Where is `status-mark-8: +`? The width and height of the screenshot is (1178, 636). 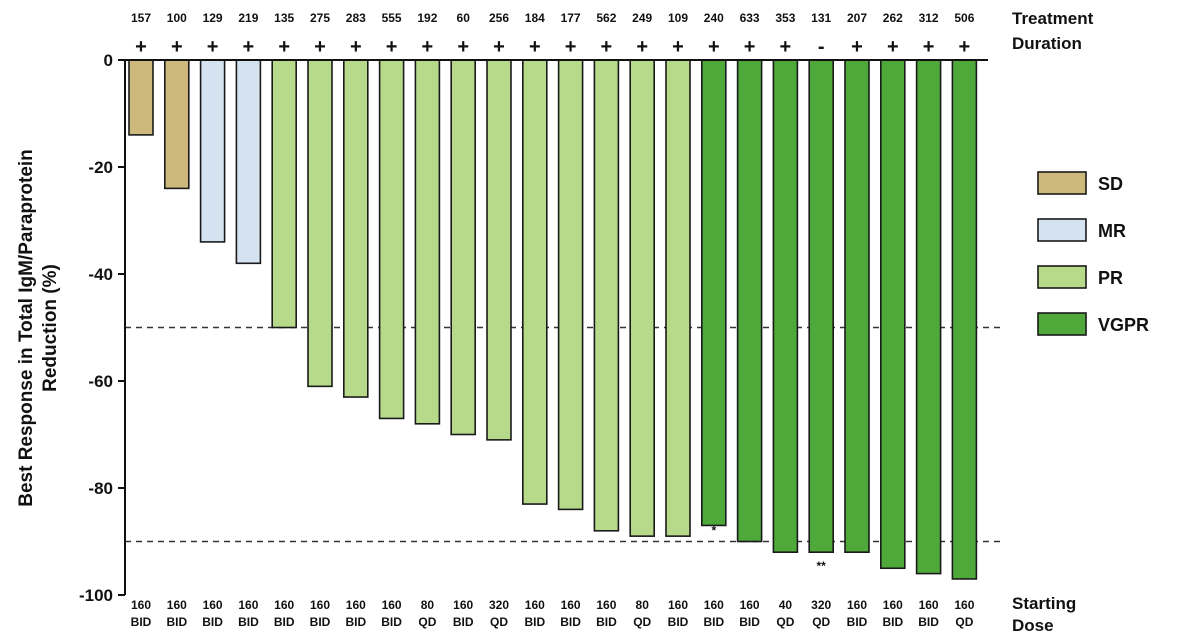 status-mark-8: + is located at coordinates (428, 47).